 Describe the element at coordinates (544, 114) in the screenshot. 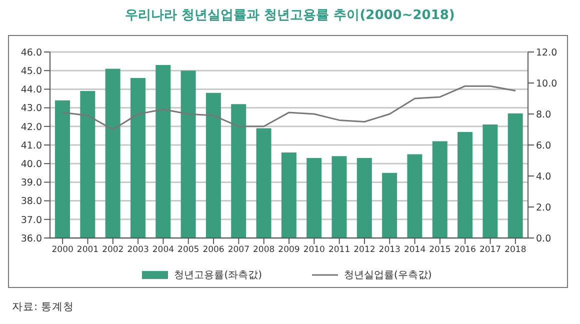

I see `y2-tick-label: 8.0` at that location.